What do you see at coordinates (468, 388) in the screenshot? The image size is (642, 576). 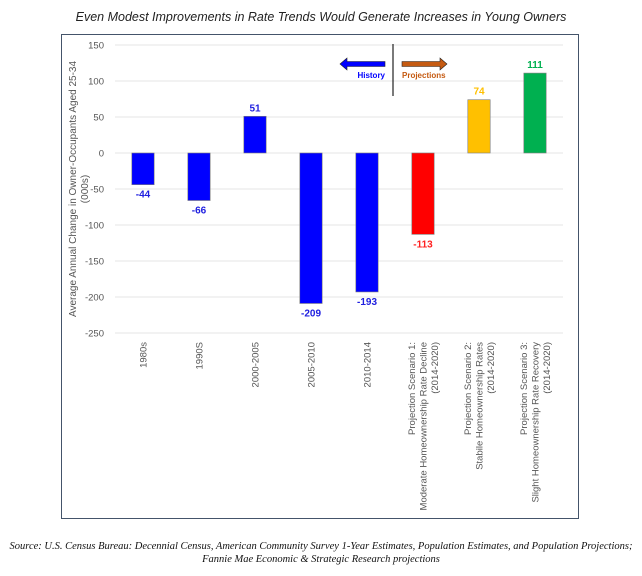 I see `x-tick-label-line: Projection Scenario 2:` at bounding box center [468, 388].